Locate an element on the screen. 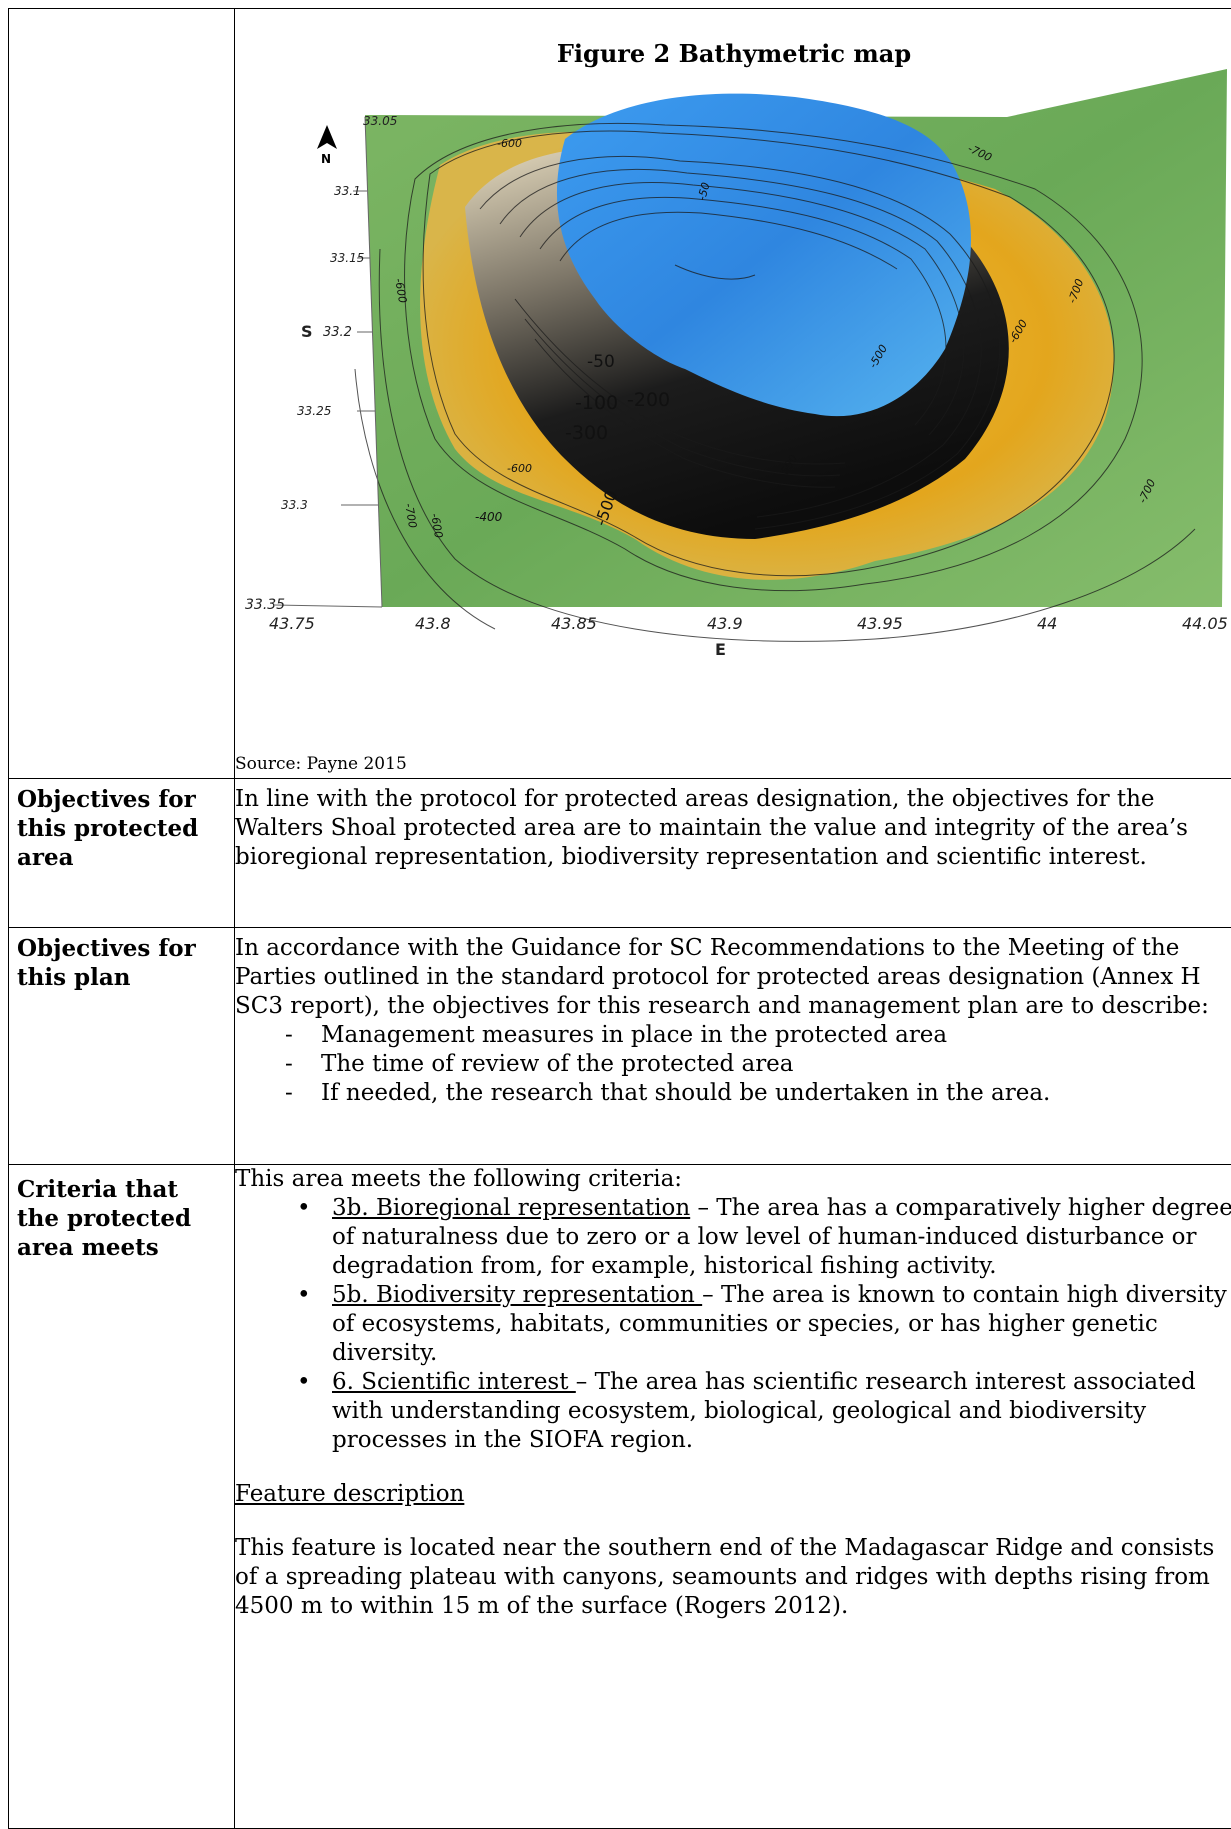 The image size is (1231, 1829). lon-tick-label: 43.9 is located at coordinates (725, 623).